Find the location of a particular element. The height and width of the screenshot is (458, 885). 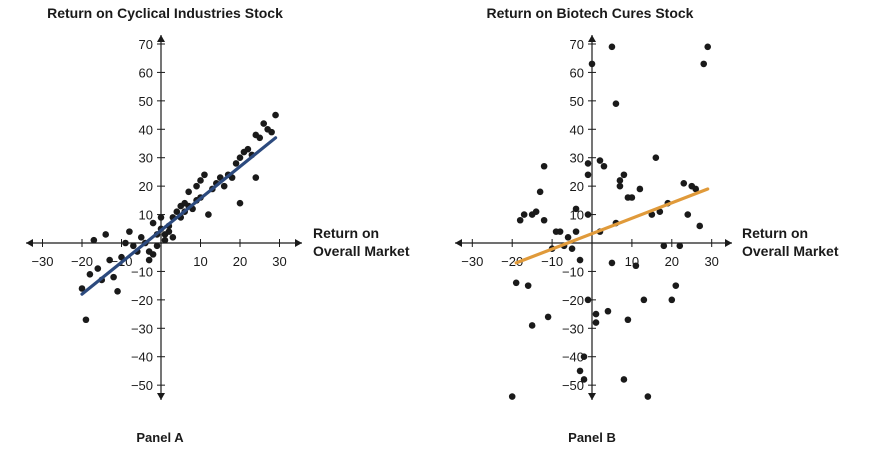

y-tick-label: −20 is located at coordinates (573, 300).